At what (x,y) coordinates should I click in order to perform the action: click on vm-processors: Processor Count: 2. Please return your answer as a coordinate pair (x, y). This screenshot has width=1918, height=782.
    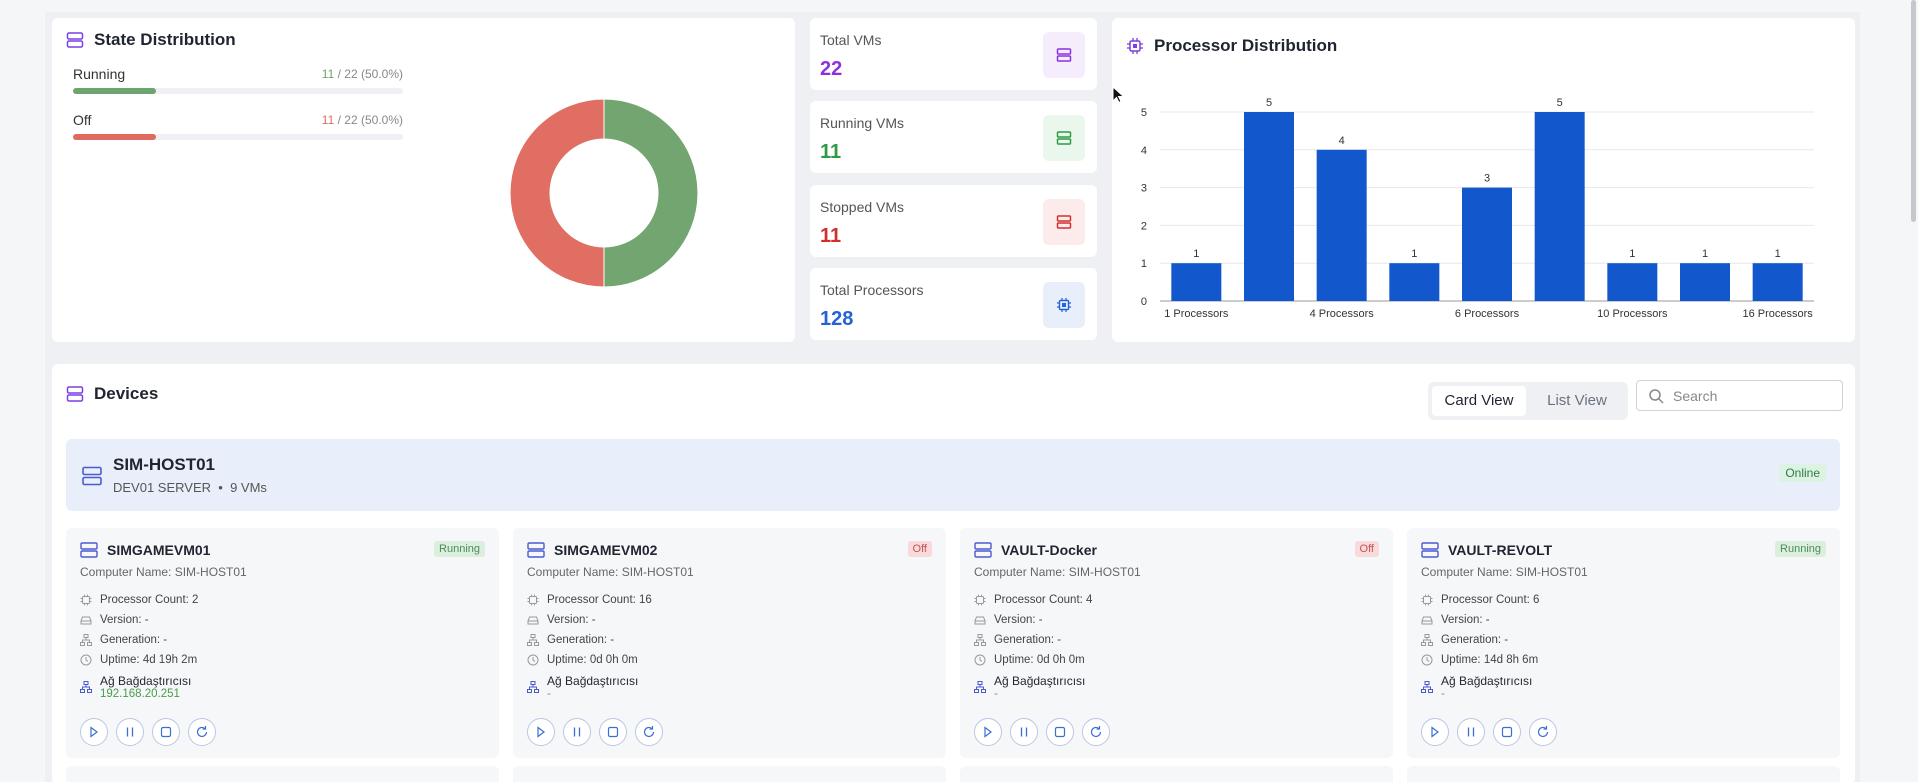
    Looking at the image, I should click on (139, 600).